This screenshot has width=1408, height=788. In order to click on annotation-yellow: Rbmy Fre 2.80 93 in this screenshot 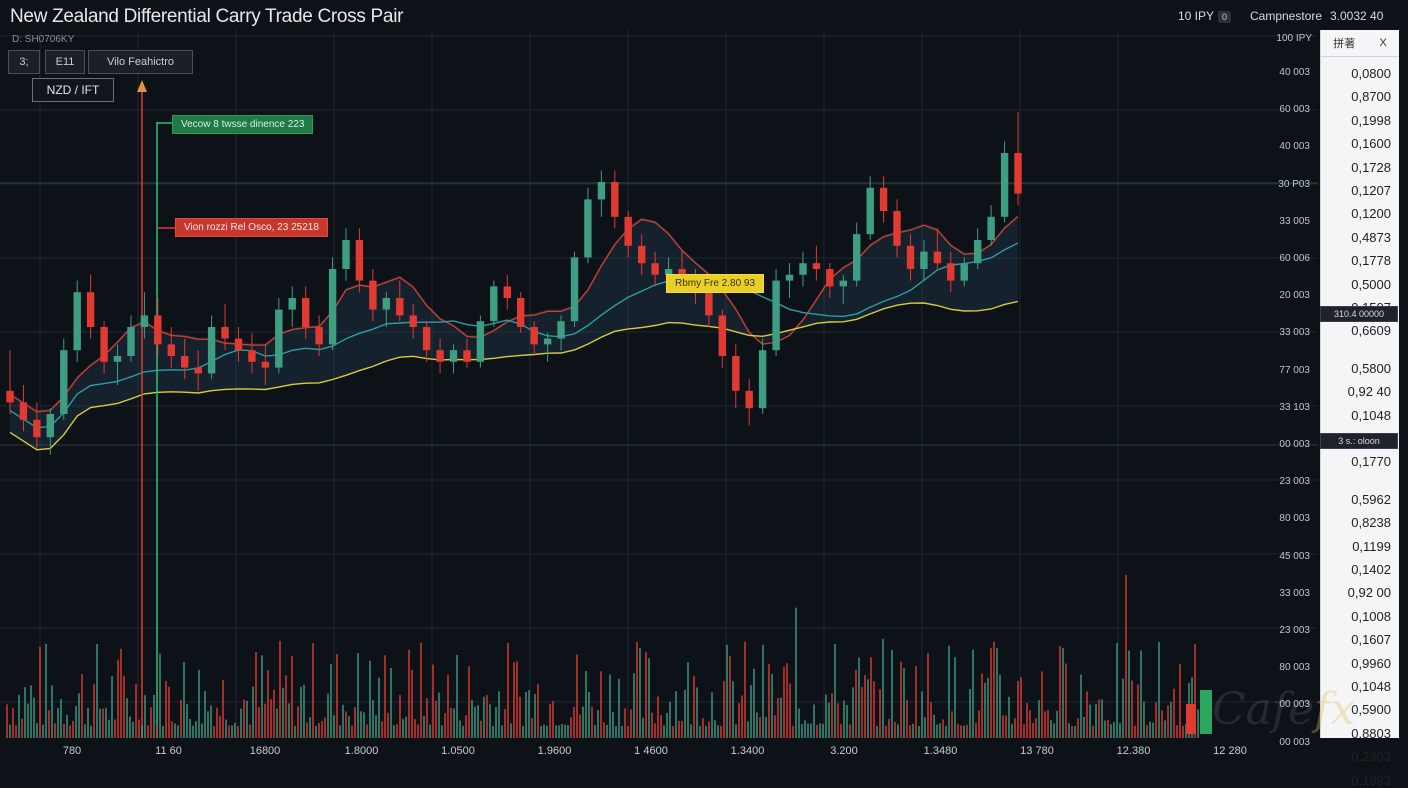, I will do `click(715, 283)`.